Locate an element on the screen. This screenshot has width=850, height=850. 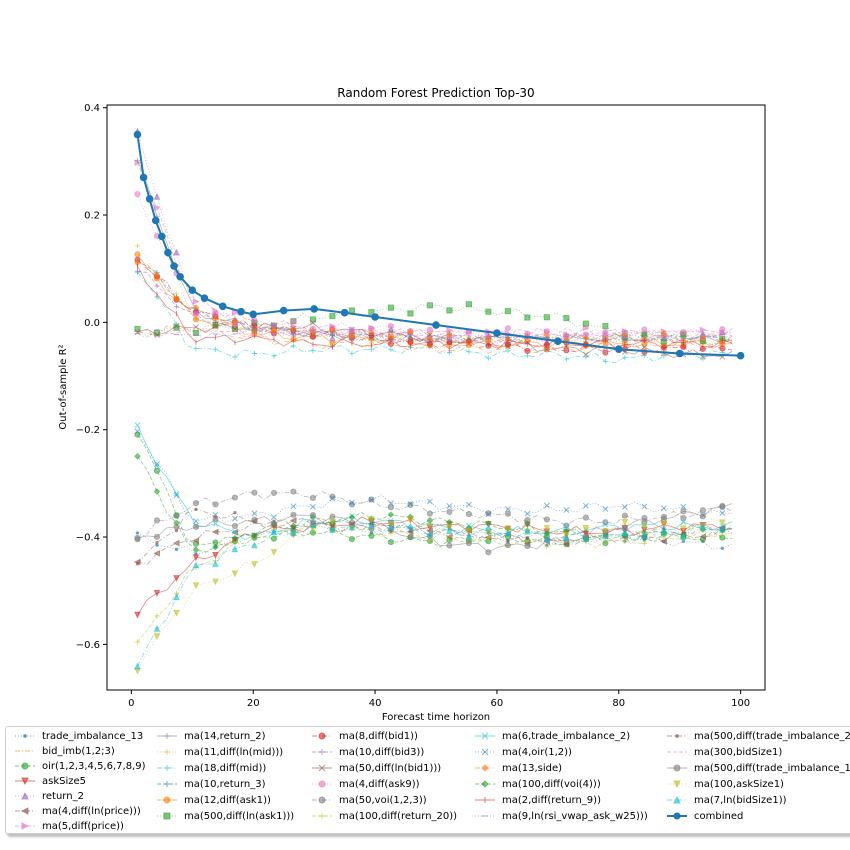
legend-item: oir(1,2,3,4,5,6,7,8,9) is located at coordinates (80, 766).